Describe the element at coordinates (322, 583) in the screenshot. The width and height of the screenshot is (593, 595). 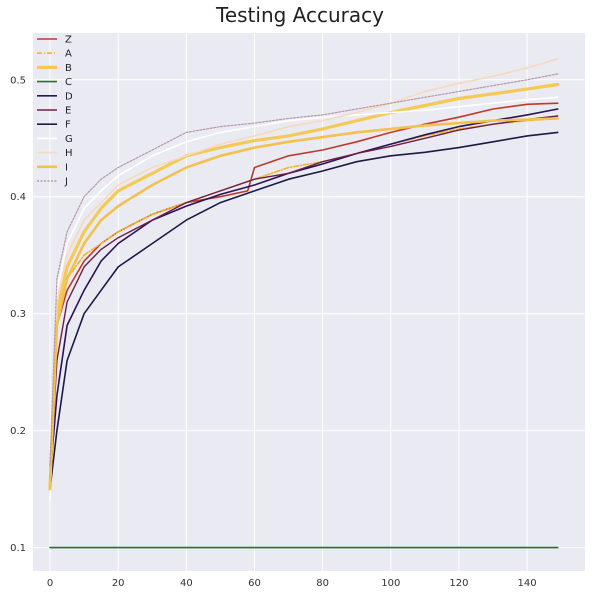
I see `x-tick-label: 80` at that location.